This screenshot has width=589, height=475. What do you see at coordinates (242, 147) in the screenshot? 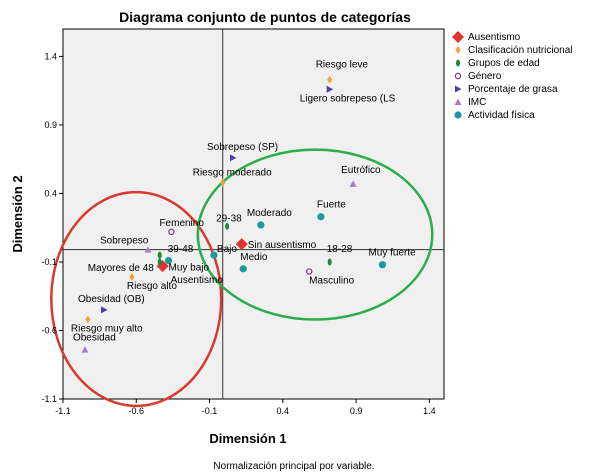
I see `point-label-sobrepeso-sp: Sobrepeso (SP)` at bounding box center [242, 147].